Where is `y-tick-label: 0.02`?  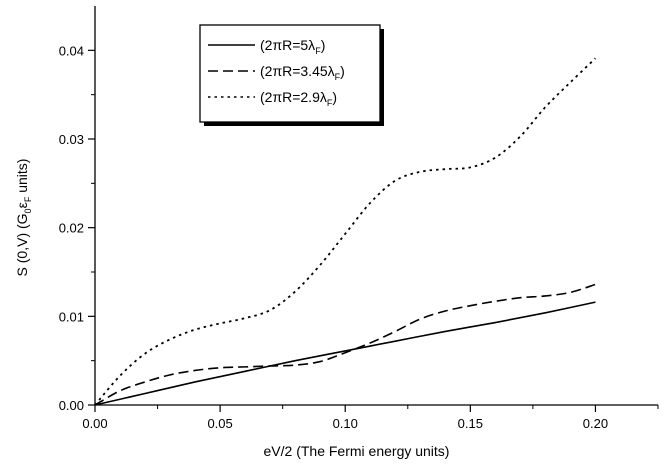
y-tick-label: 0.02 is located at coordinates (71, 228).